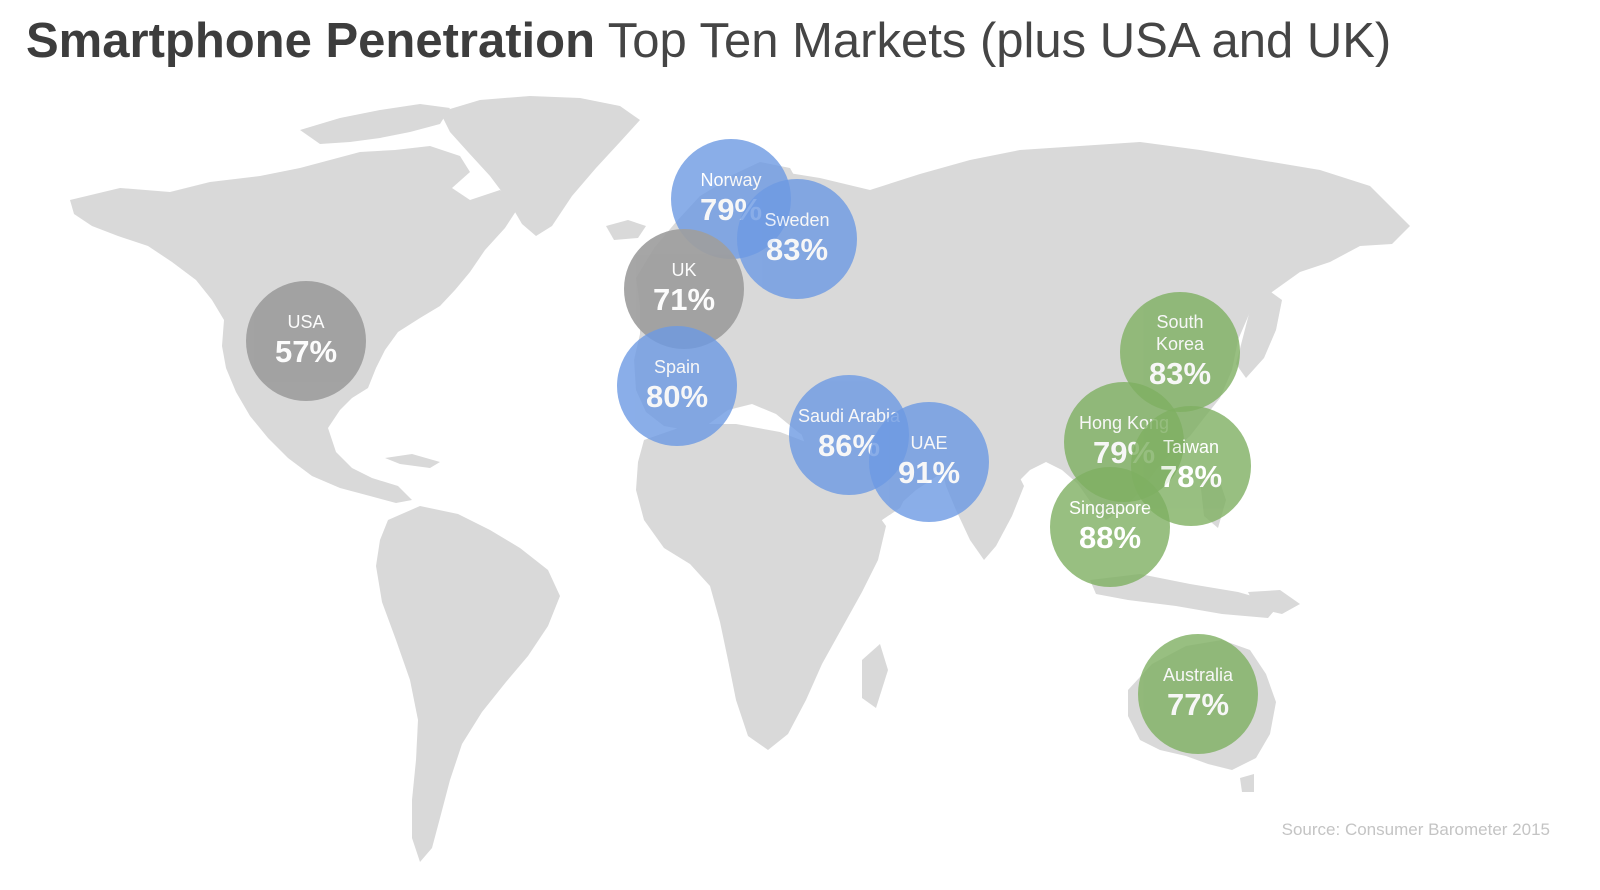  I want to click on bubble-singapore: Singapore 88%, so click(1110, 527).